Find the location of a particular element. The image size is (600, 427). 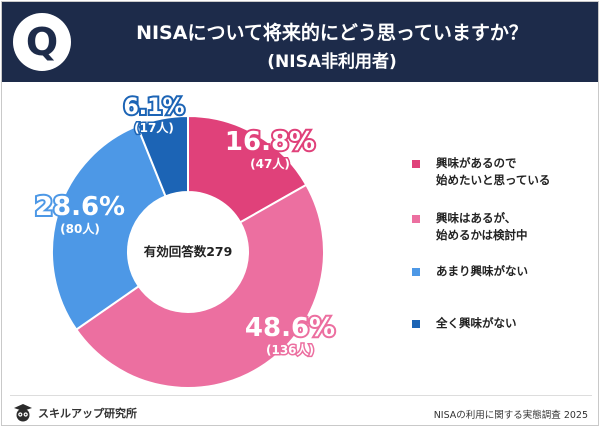

slice-percent-label: 28.6% is located at coordinates (80, 207).